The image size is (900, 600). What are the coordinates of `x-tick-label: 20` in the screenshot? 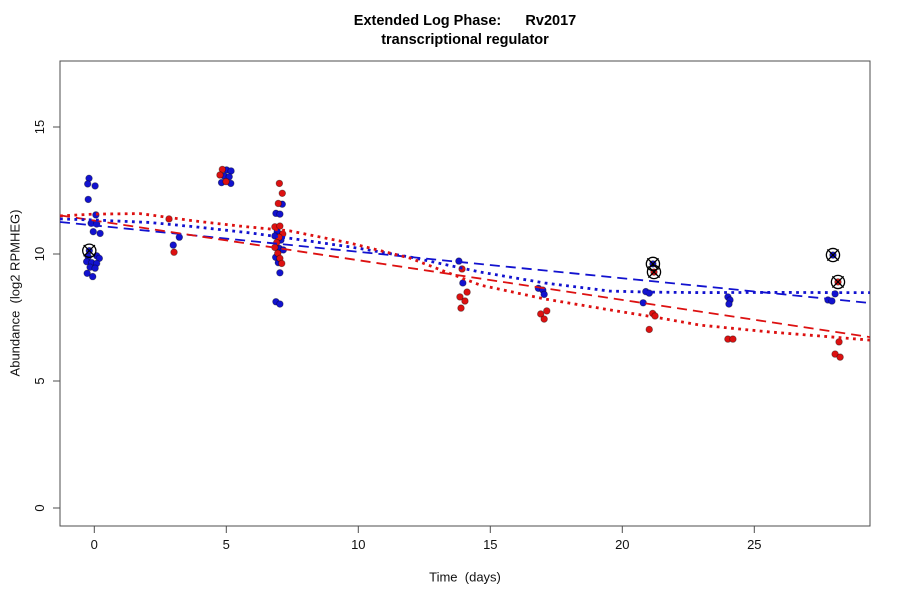 It's located at (622, 544).